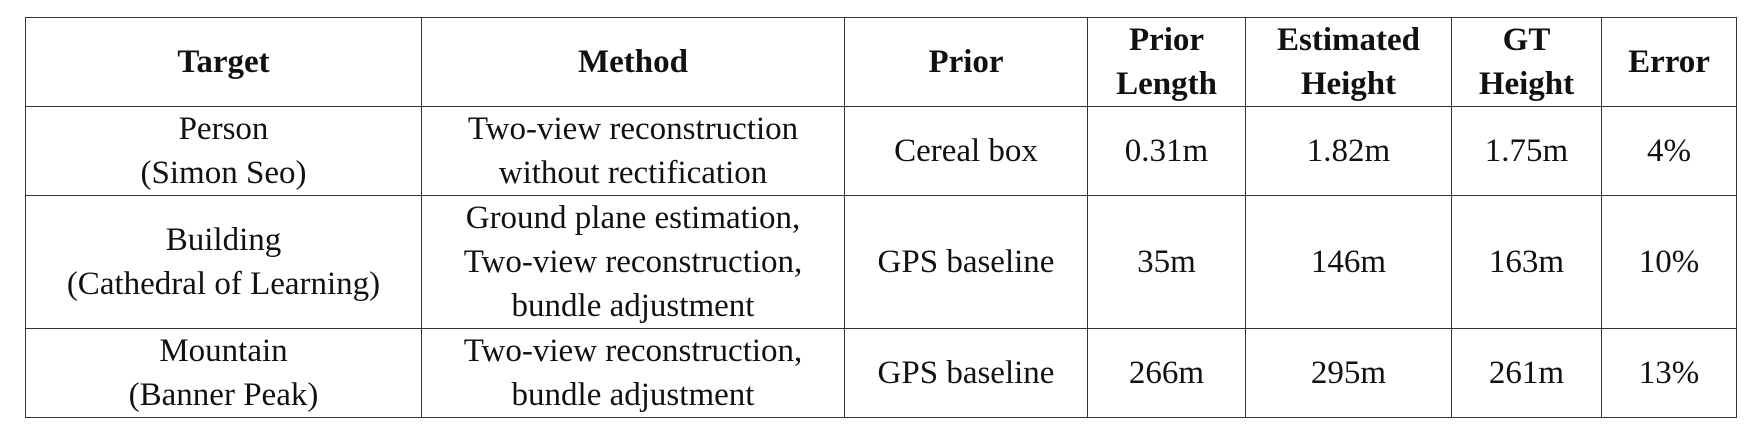 The height and width of the screenshot is (446, 1750). What do you see at coordinates (223, 262) in the screenshot?
I see `cell-target: Building (Cathedral of Learning)` at bounding box center [223, 262].